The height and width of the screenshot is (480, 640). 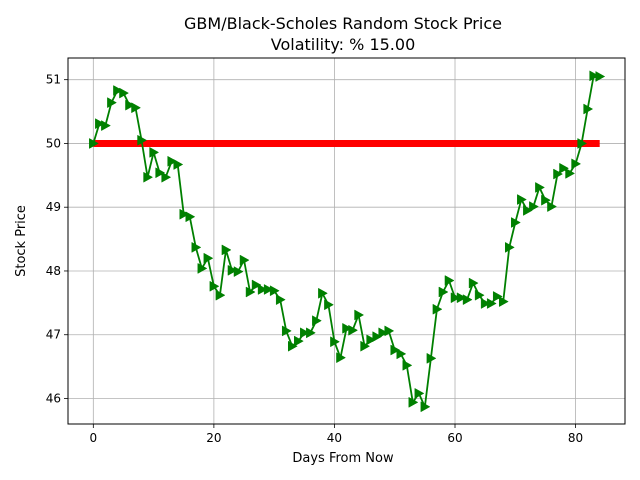 What do you see at coordinates (213, 438) in the screenshot?
I see `x-tick-label: 20` at bounding box center [213, 438].